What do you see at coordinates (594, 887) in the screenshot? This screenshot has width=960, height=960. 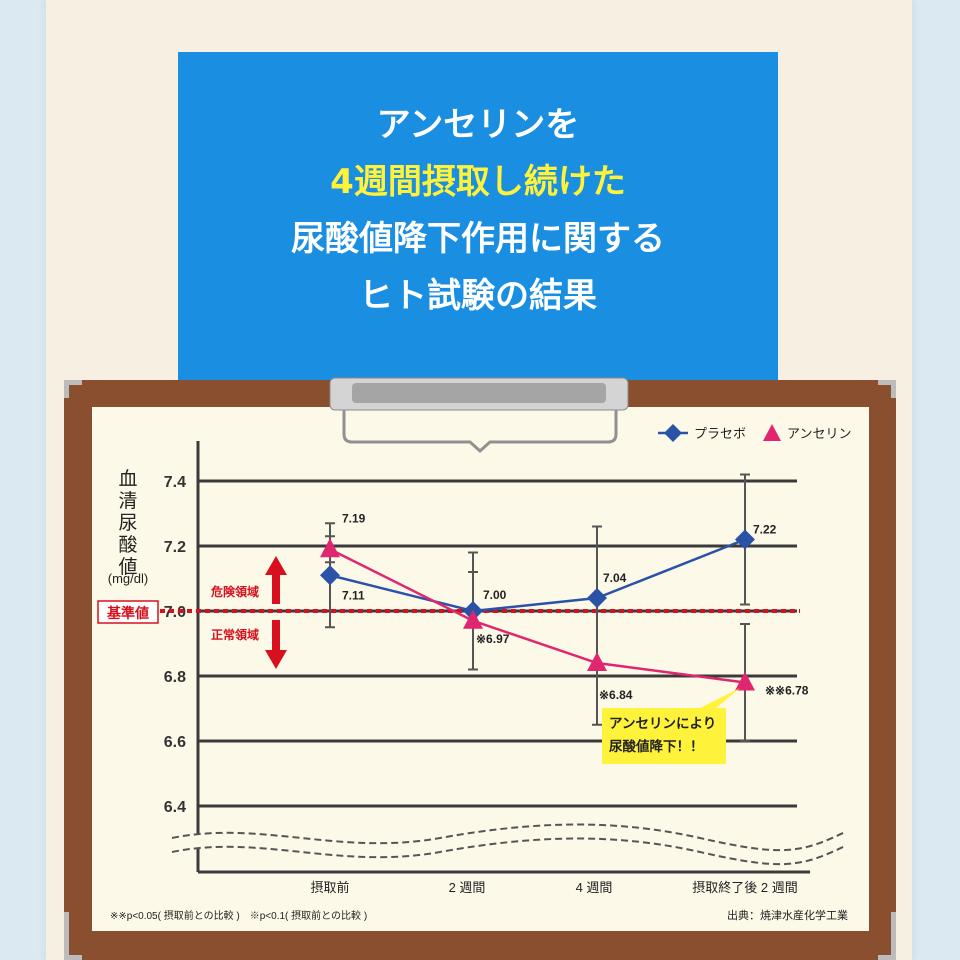 I see `x-category-label: 4 週間` at bounding box center [594, 887].